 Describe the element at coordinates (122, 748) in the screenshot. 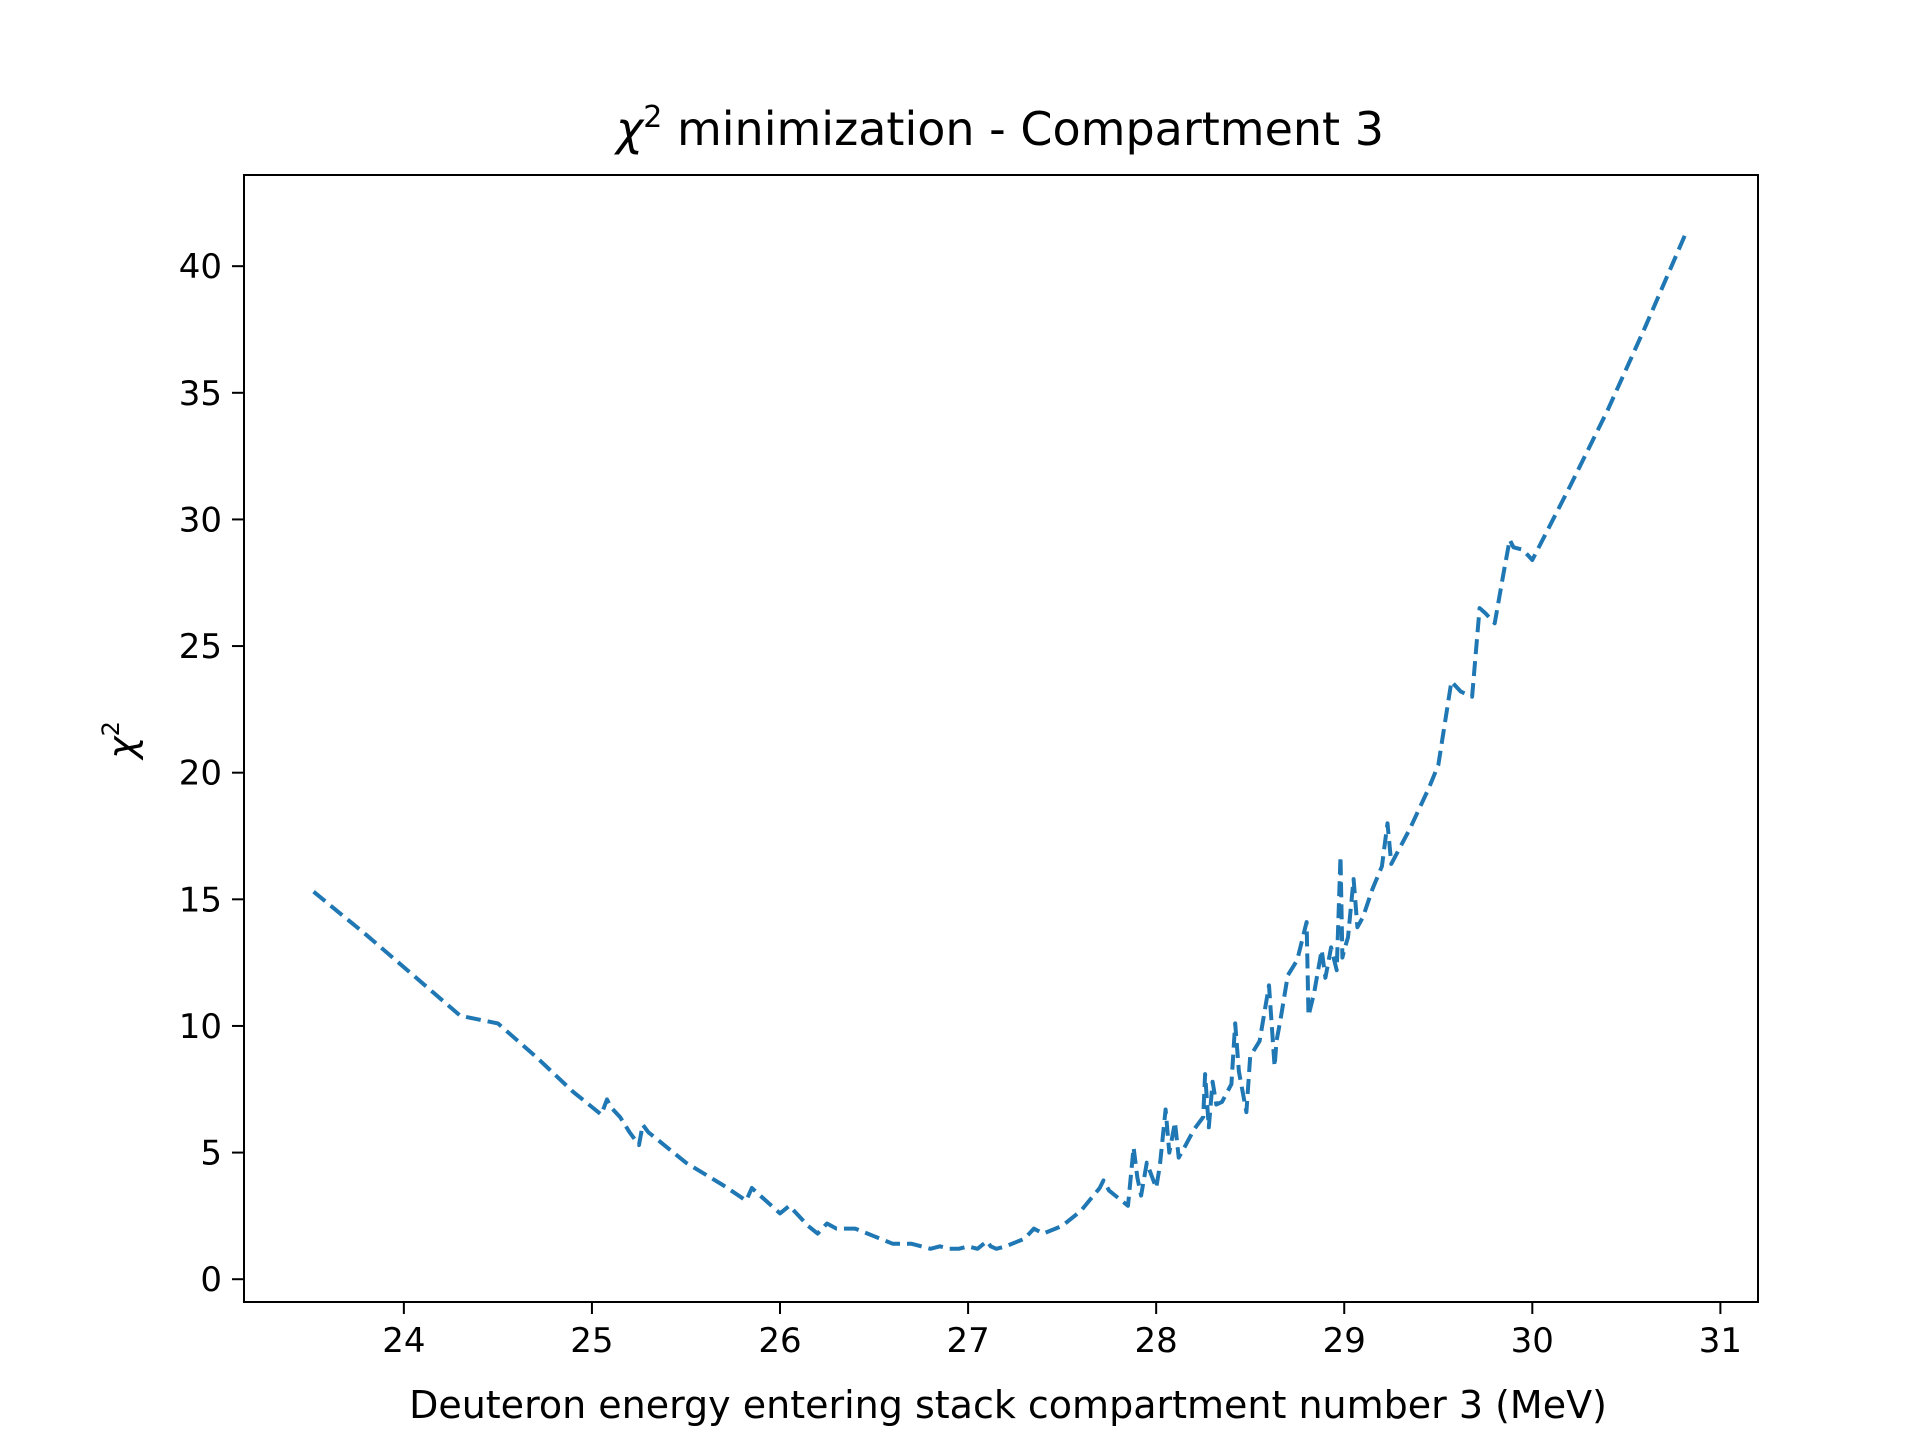

I see `y-label-chi: χ` at that location.